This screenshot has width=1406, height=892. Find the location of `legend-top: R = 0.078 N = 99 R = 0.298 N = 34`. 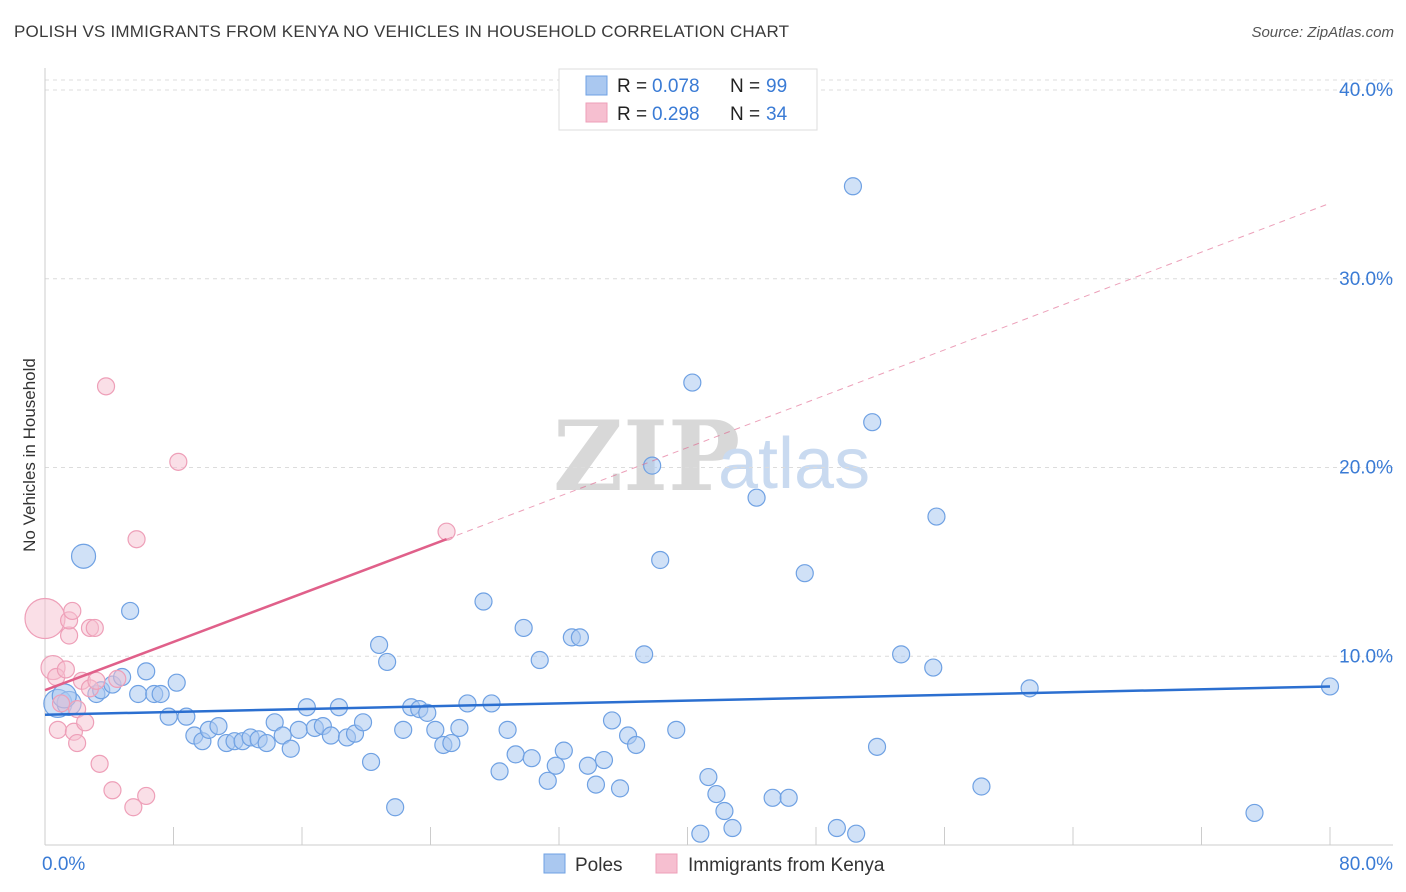

legend-top: R = 0.078 N = 99 R = 0.298 N = 34 is located at coordinates (688, 99).